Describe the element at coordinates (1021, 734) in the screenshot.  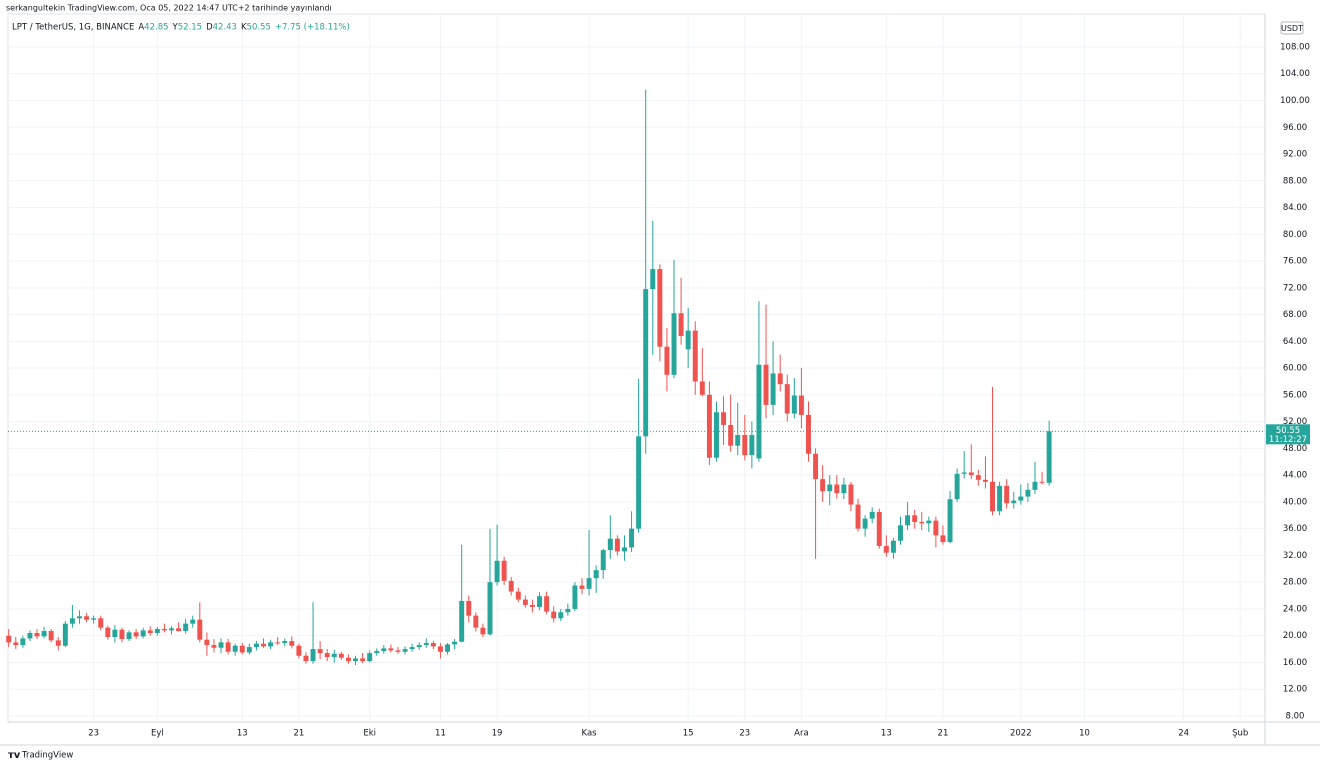
I see `x-tick-label: 2022` at that location.